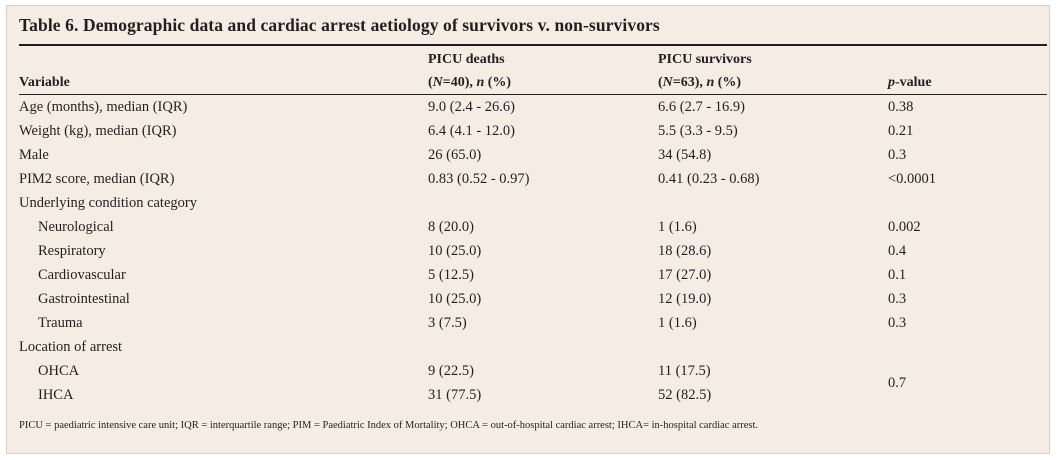  I want to click on row-variable: Neurological, so click(76, 227).